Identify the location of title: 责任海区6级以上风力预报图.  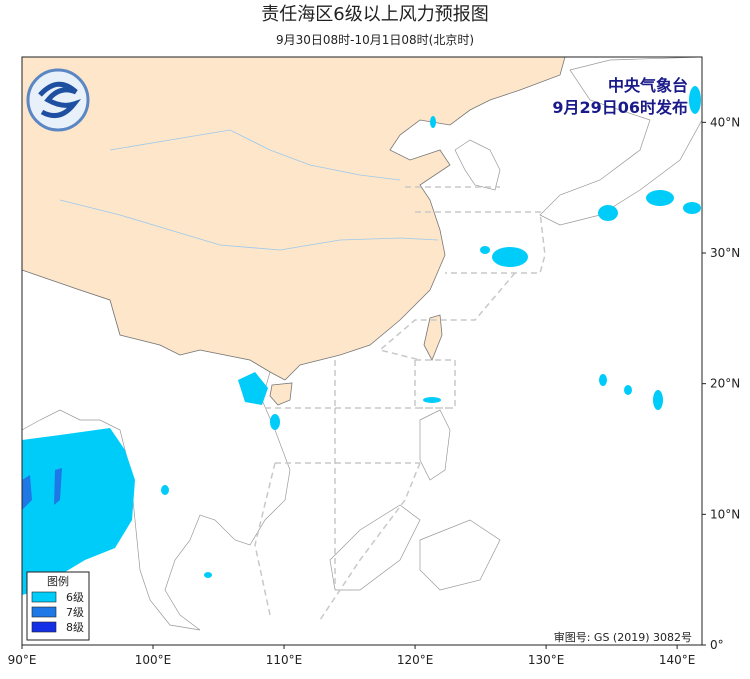
(374, 14).